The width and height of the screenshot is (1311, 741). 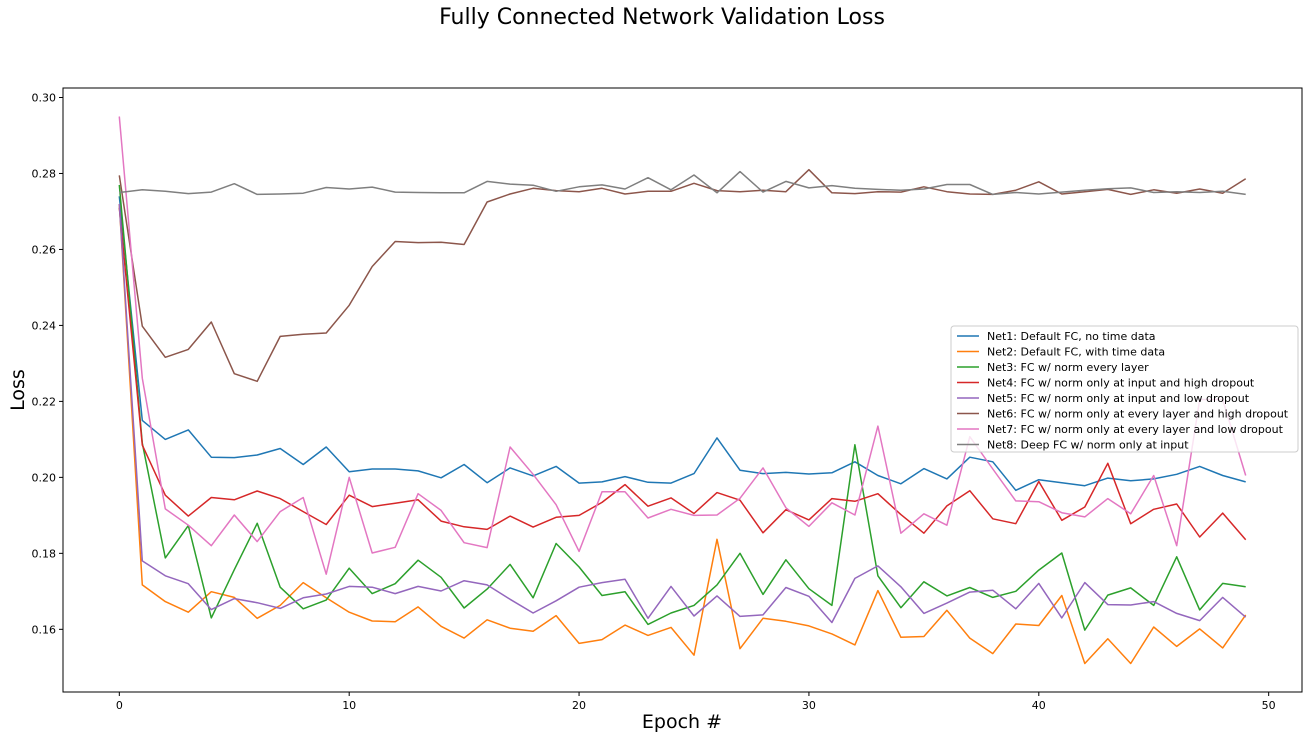 I want to click on x-axis: 0 10 20 30 40 50, so click(x=696, y=702).